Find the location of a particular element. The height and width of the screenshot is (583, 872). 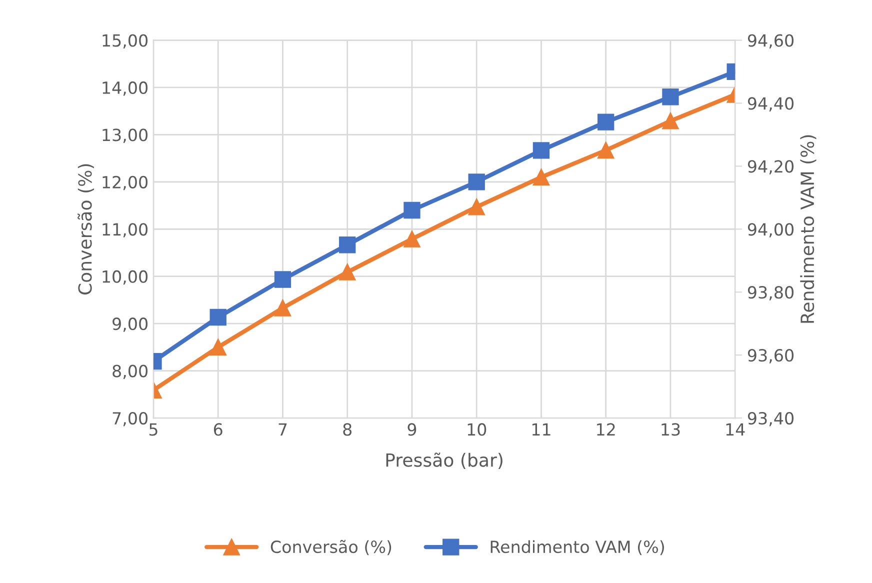

x-tick-label: 9 is located at coordinates (412, 429).